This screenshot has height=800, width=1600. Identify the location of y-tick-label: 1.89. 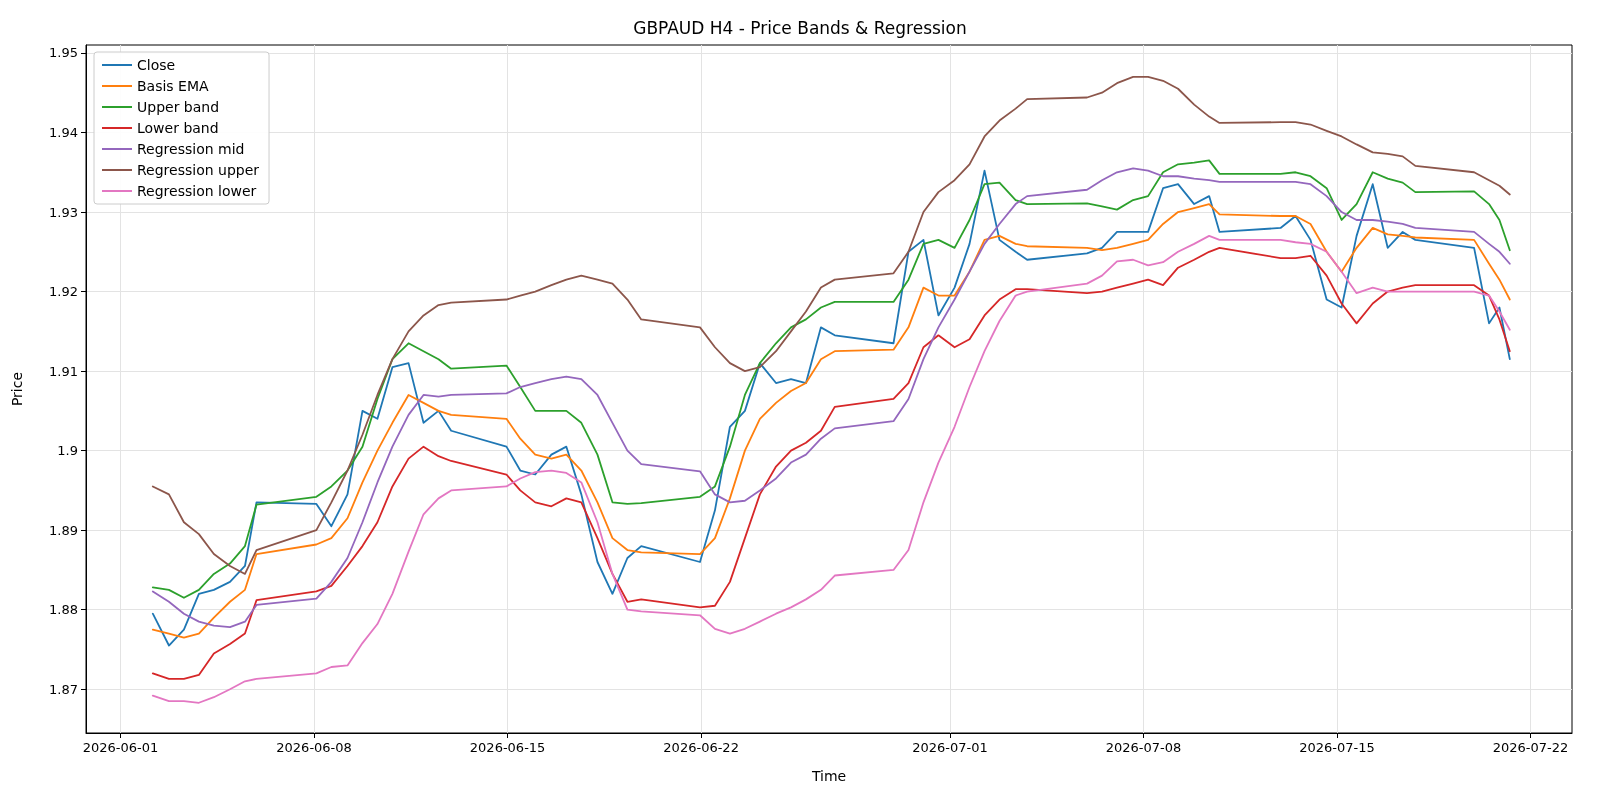
(63, 530).